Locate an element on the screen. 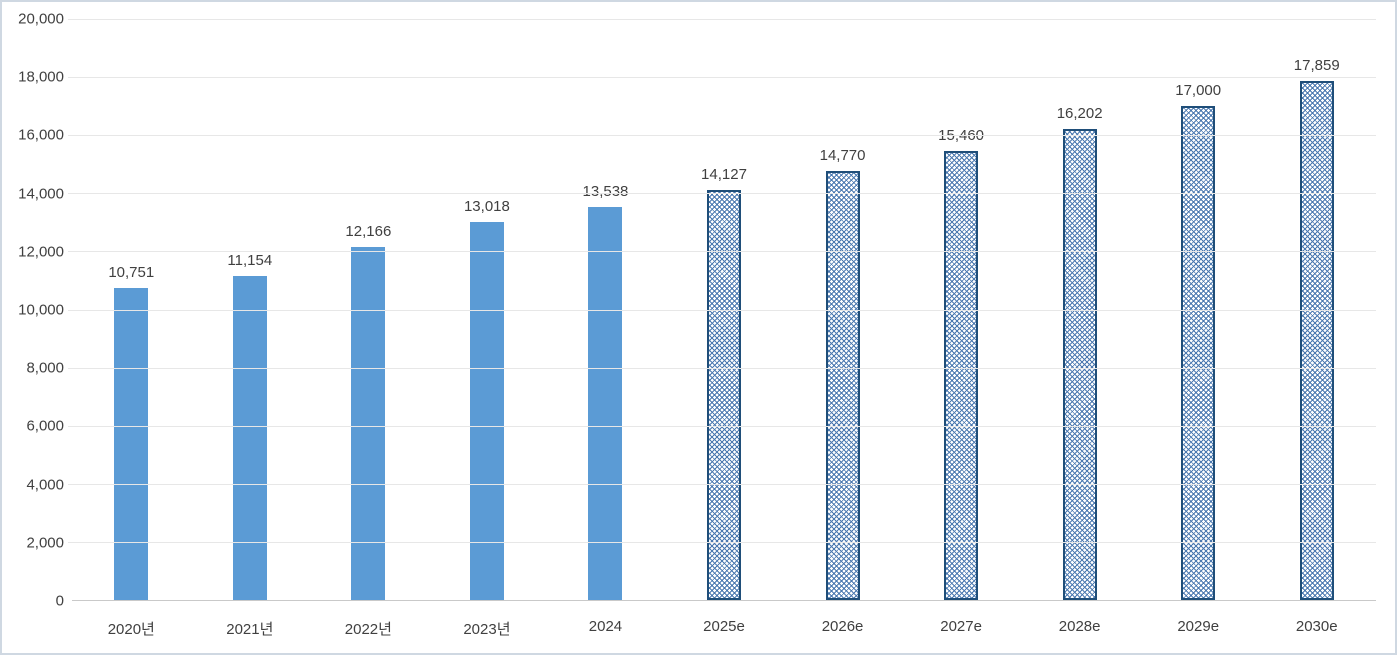 The image size is (1397, 655). category-cell: 17,000 is located at coordinates (1198, 309).